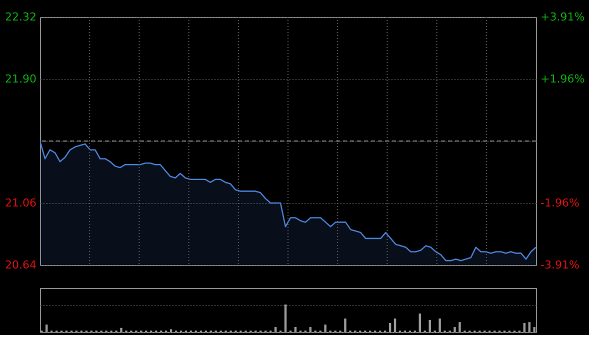 This screenshot has width=600, height=337. What do you see at coordinates (20, 265) in the screenshot?
I see `y-tick-label: 20.64` at bounding box center [20, 265].